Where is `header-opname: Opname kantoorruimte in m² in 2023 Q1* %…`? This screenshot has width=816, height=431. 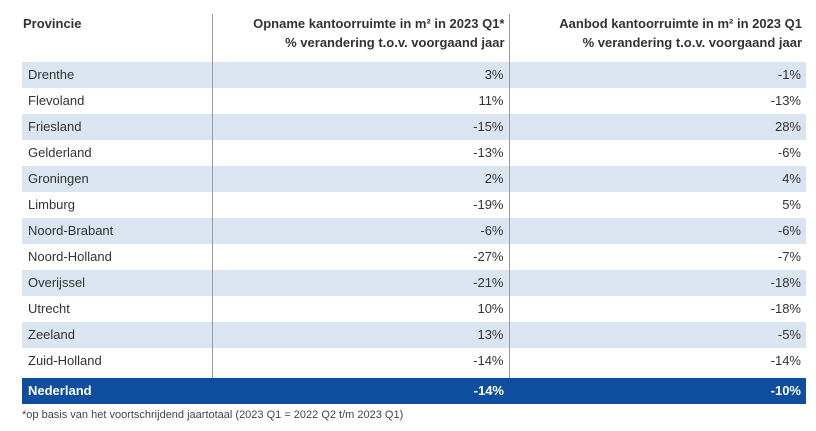
header-opname: Opname kantoorruimte in m² in 2023 Q1* %… is located at coordinates (360, 38).